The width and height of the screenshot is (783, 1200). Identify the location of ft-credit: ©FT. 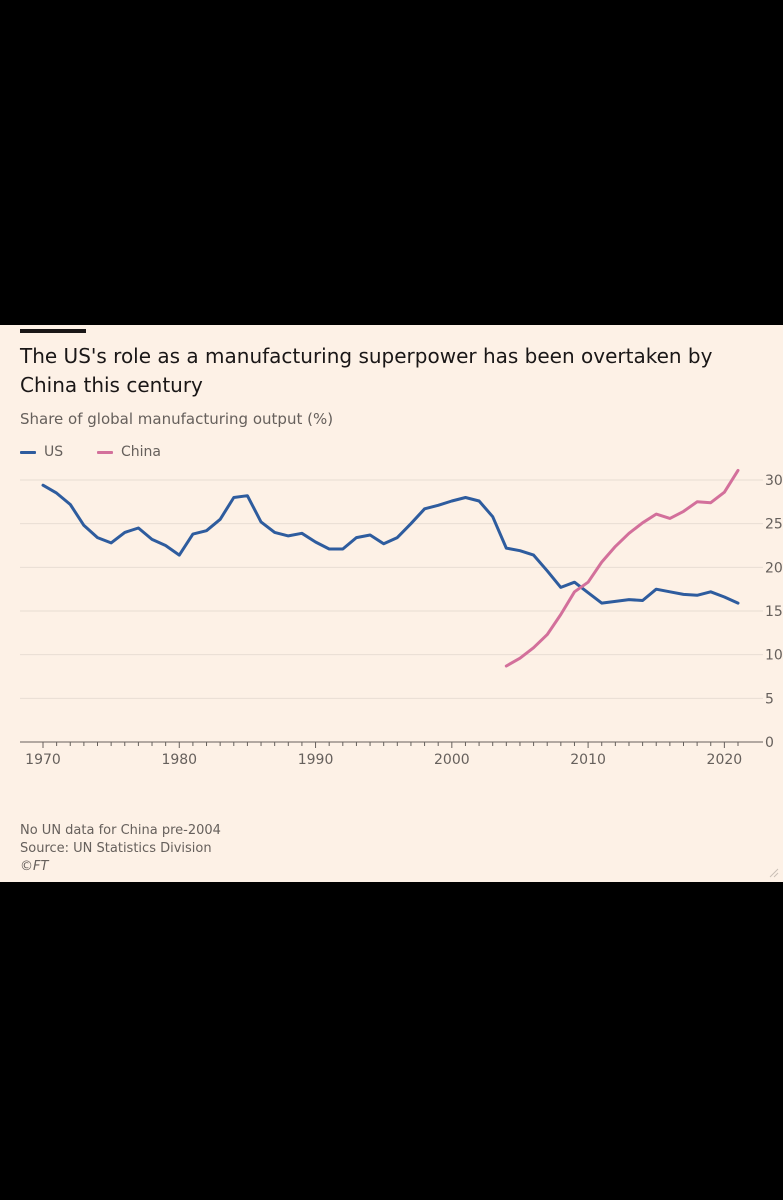
(34, 866).